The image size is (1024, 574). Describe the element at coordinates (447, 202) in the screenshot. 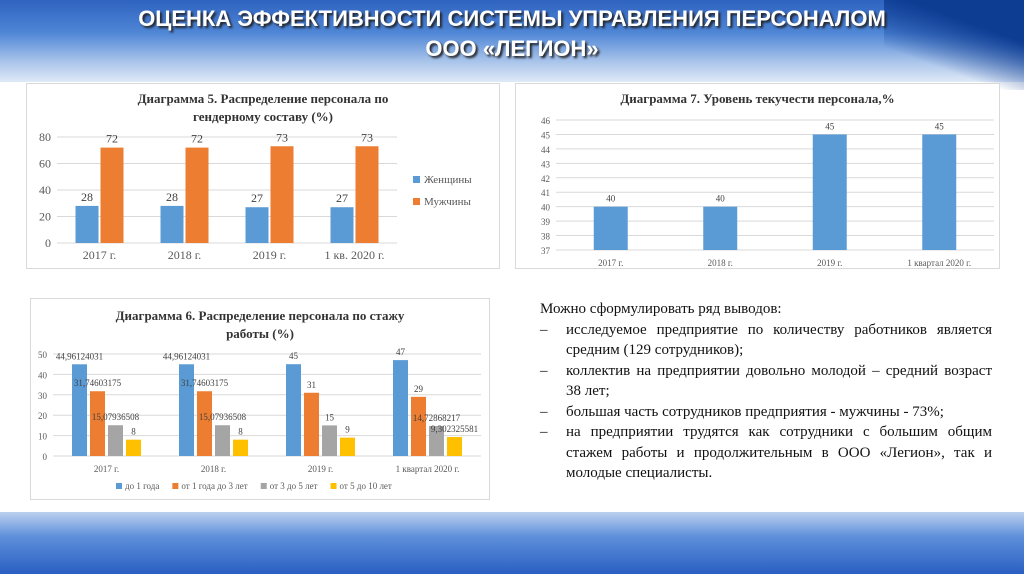

I see `legend-label: Мужчины` at that location.